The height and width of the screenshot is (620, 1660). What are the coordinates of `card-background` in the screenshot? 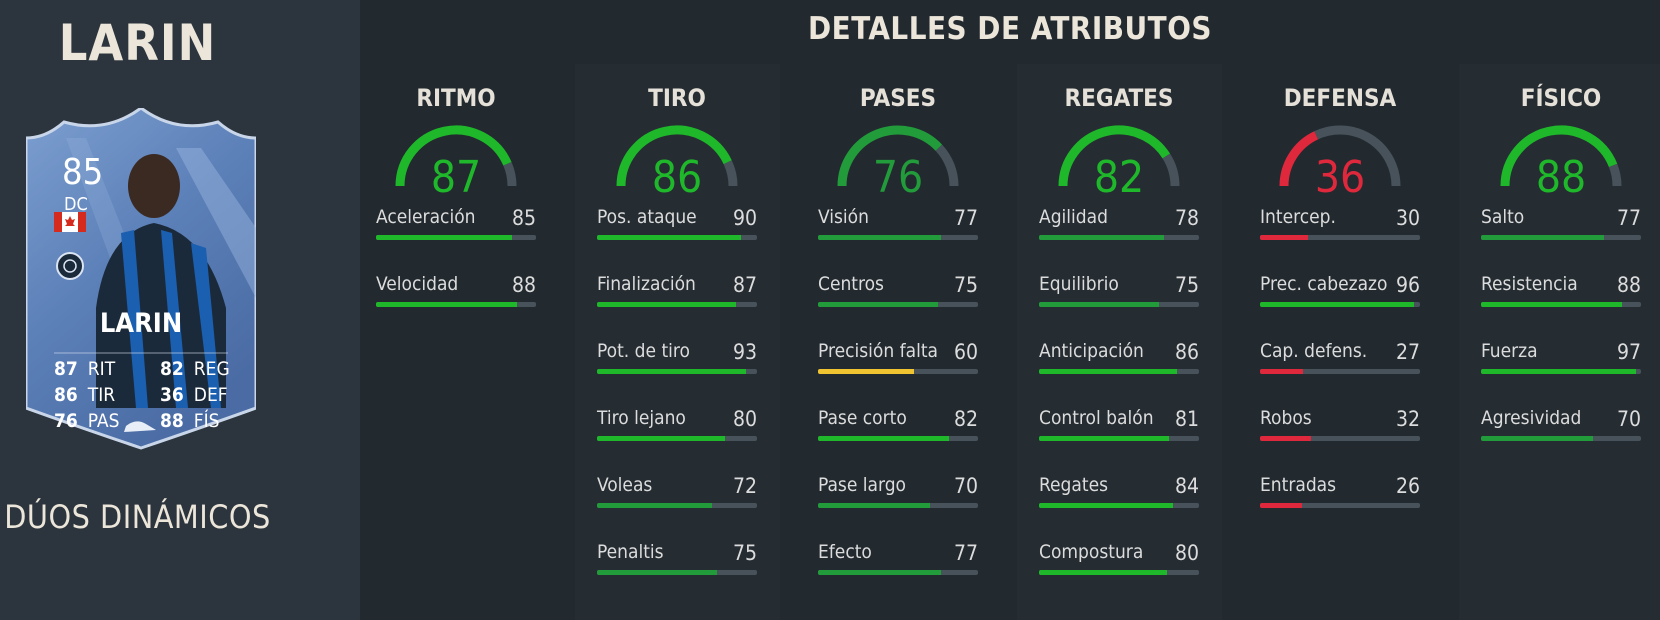 It's located at (141, 279).